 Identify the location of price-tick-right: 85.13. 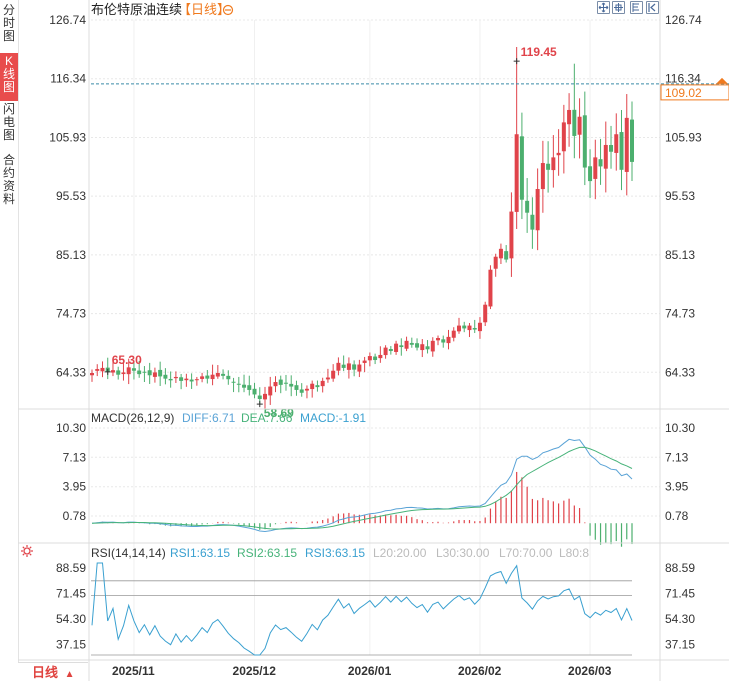
(680, 255).